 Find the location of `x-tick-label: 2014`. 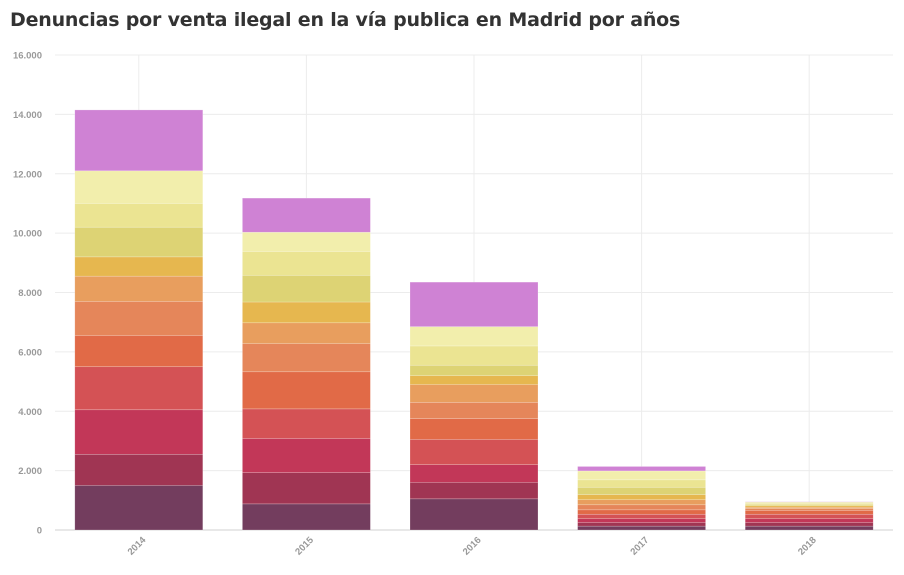

x-tick-label: 2014 is located at coordinates (137, 545).